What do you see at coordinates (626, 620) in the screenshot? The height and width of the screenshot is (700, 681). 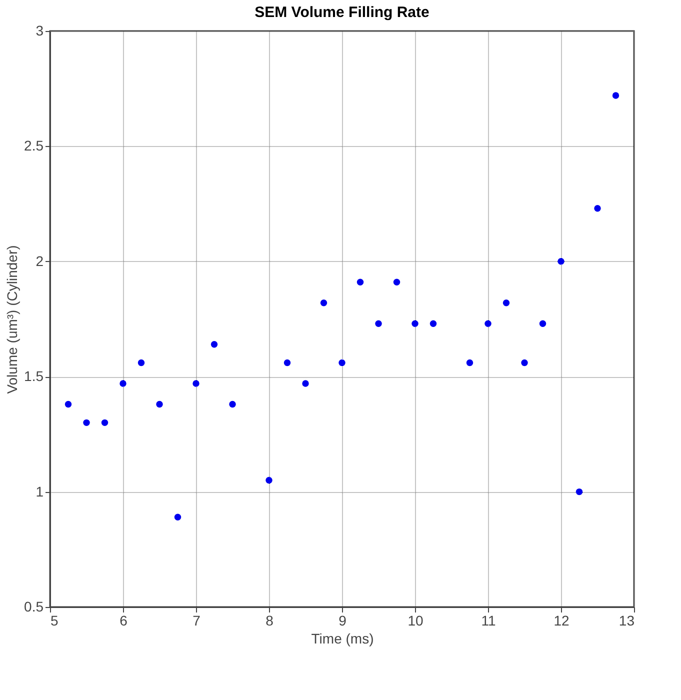 I see `x-tick-label: 13` at bounding box center [626, 620].